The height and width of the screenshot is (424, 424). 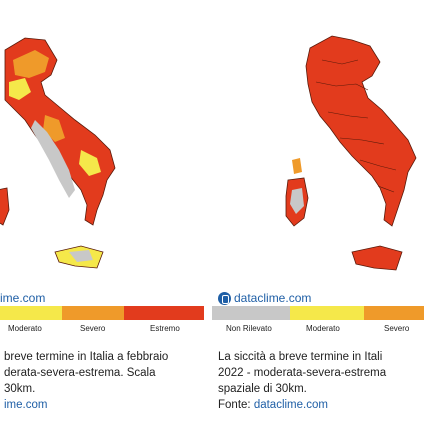 I want to click on brand-logo-left: ime.com, so click(x=22, y=298).